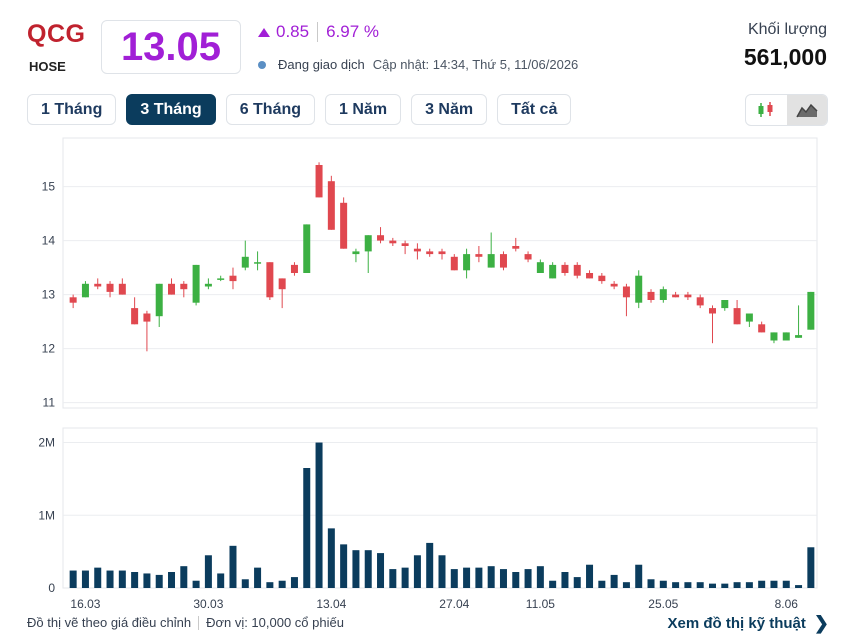  What do you see at coordinates (49, 295) in the screenshot?
I see `price-tick-label: 13` at bounding box center [49, 295].